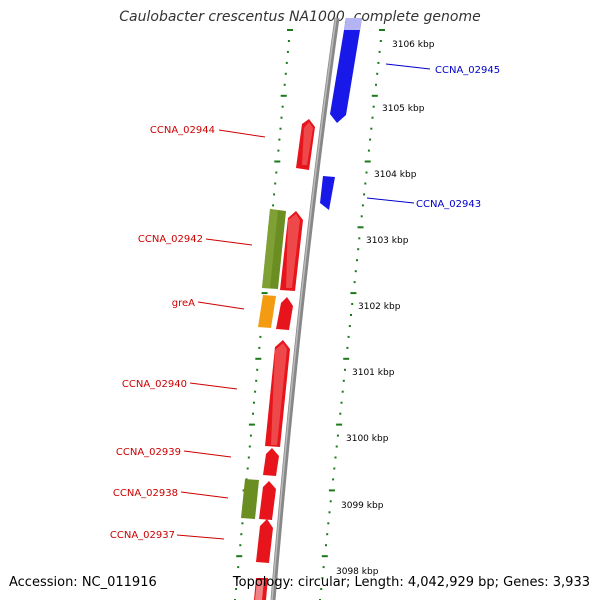 The image size is (600, 600). I want to click on tick-label: 3104 kbp, so click(395, 175).